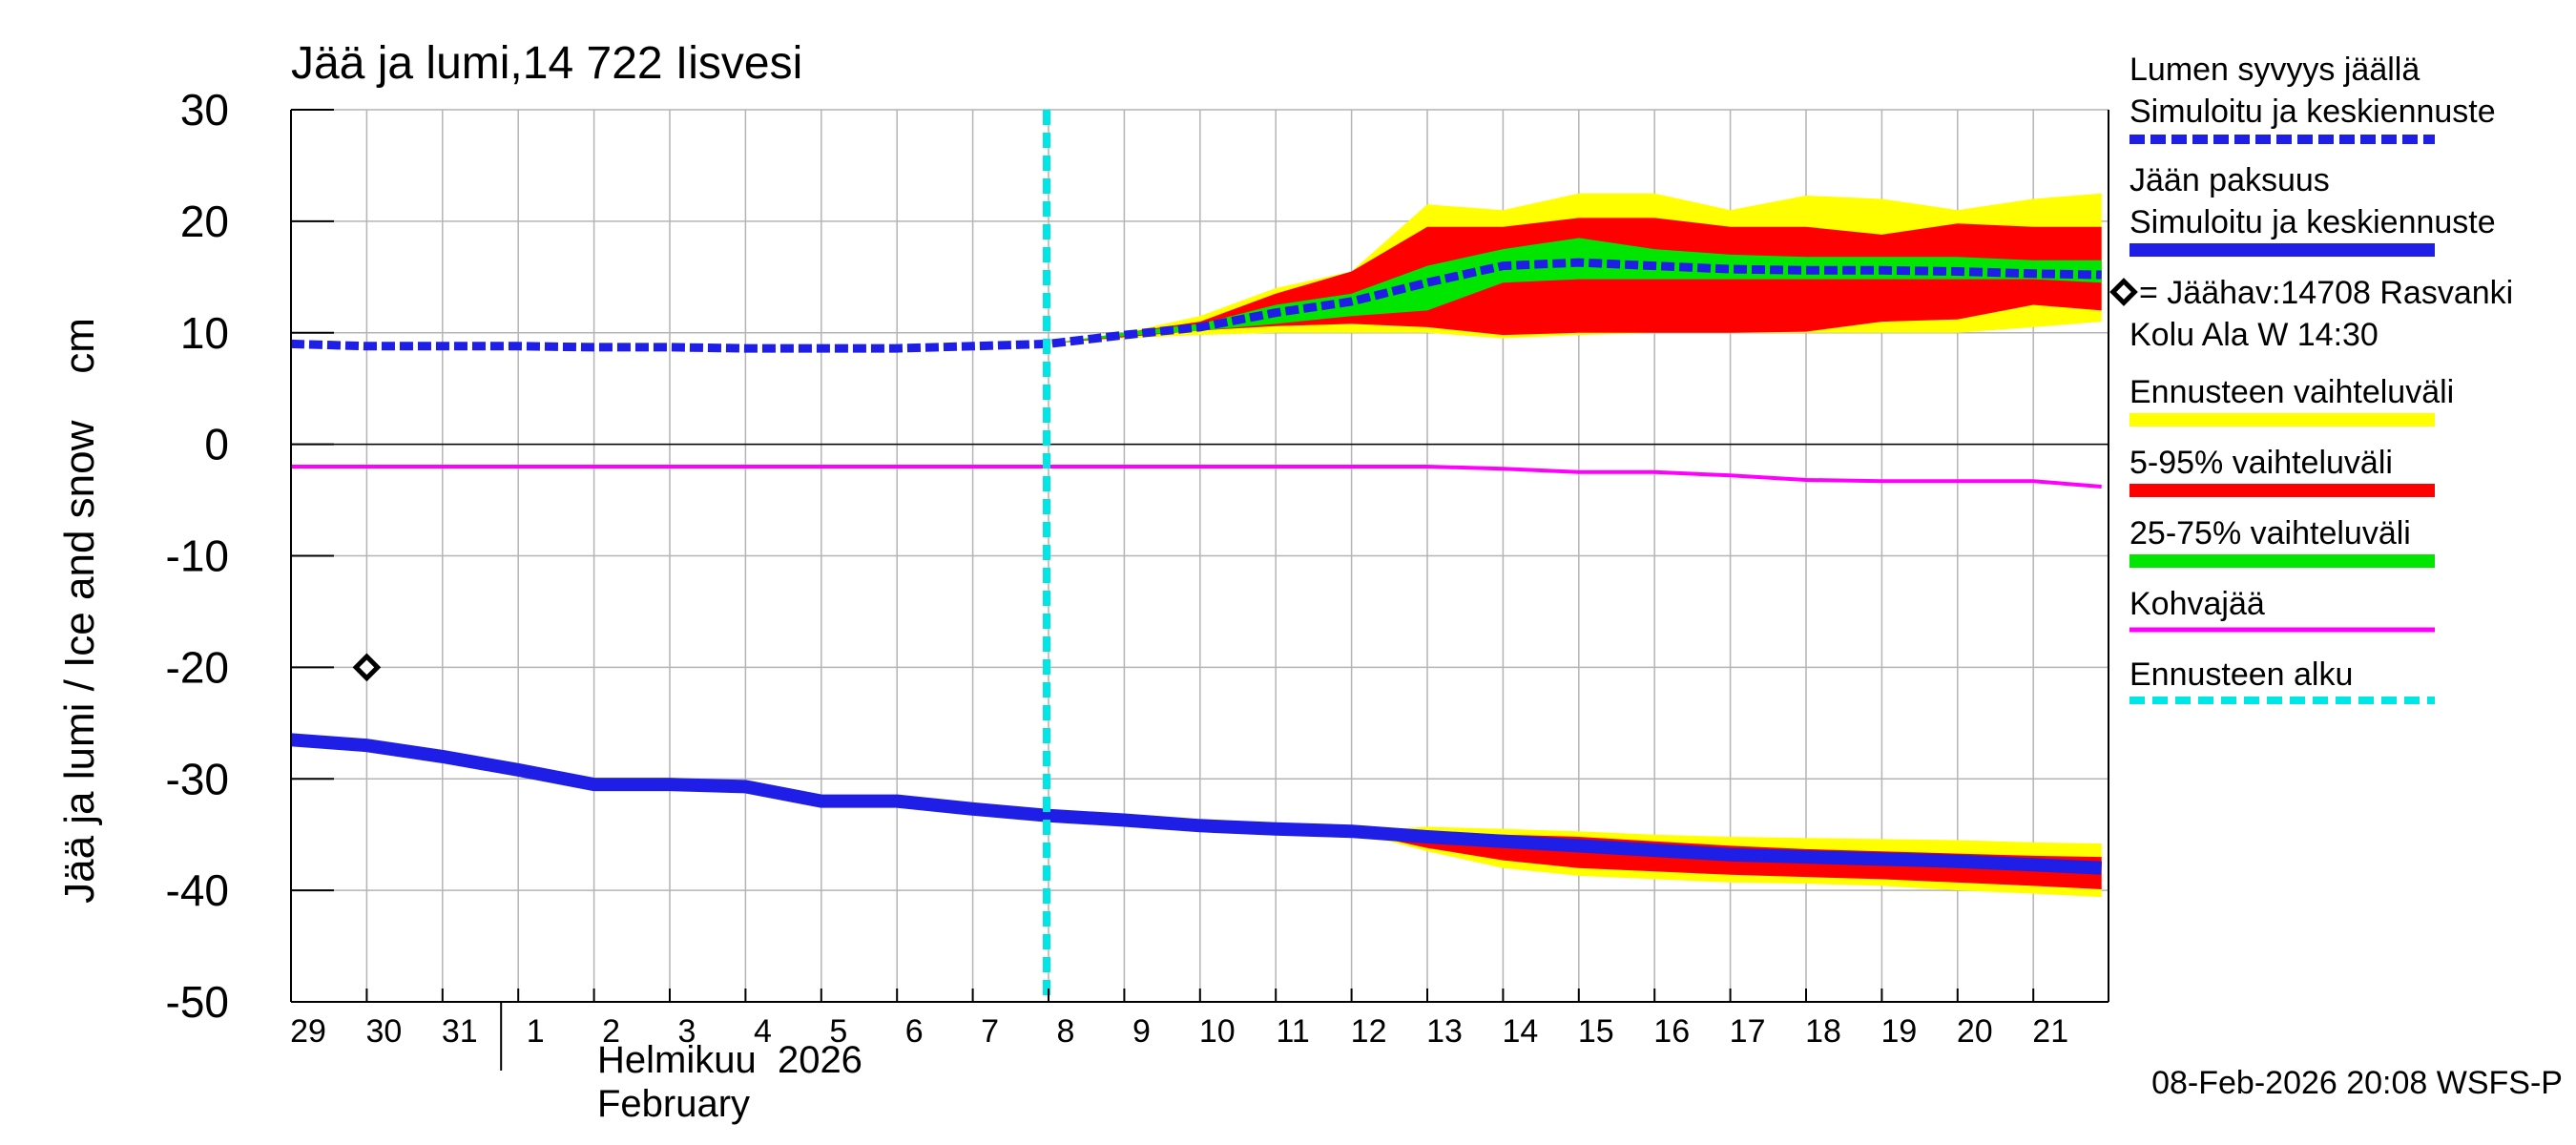 This screenshot has height=1145, width=2576. I want to click on month-label-en: February, so click(673, 1104).